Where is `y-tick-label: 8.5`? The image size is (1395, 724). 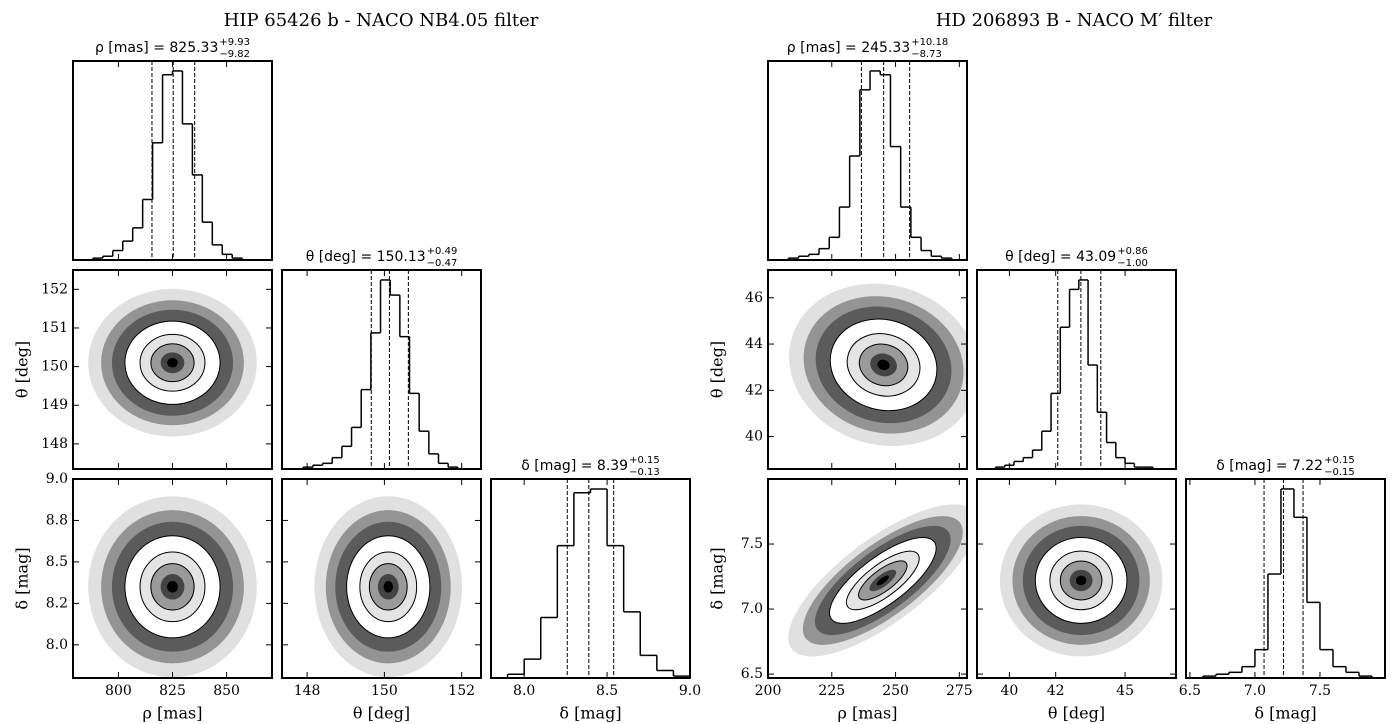 y-tick-label: 8.5 is located at coordinates (57, 562).